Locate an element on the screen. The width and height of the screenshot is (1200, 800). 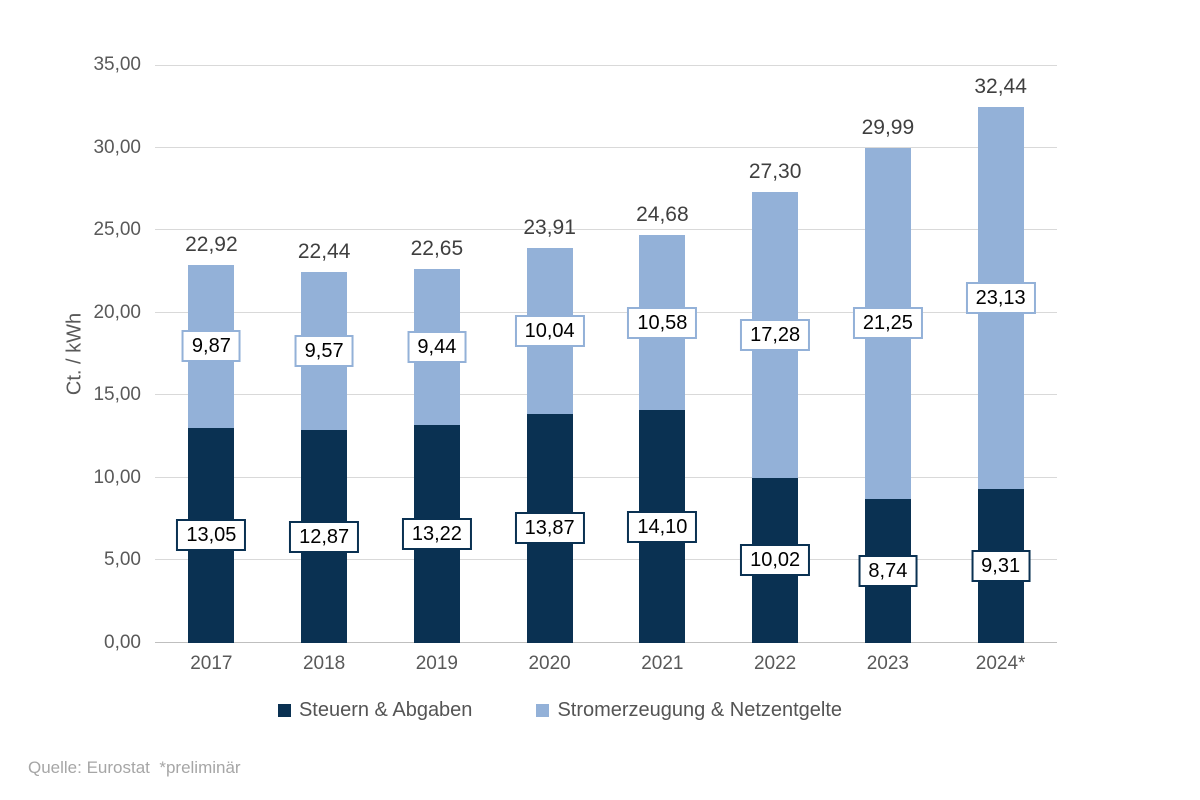
total-label: 23,91 is located at coordinates (549, 228).